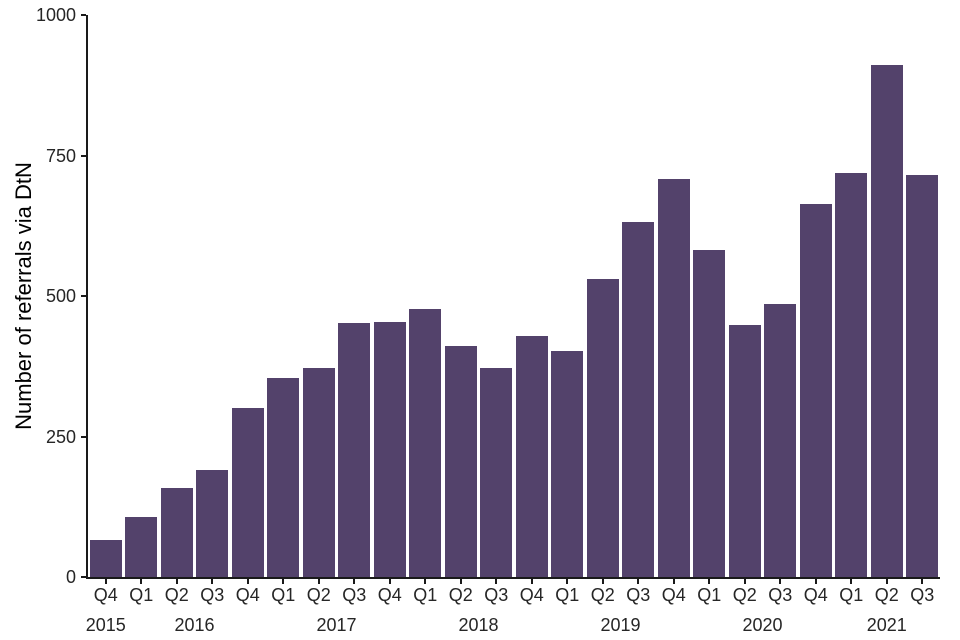  I want to click on bar-q1-2017, so click(283, 477).